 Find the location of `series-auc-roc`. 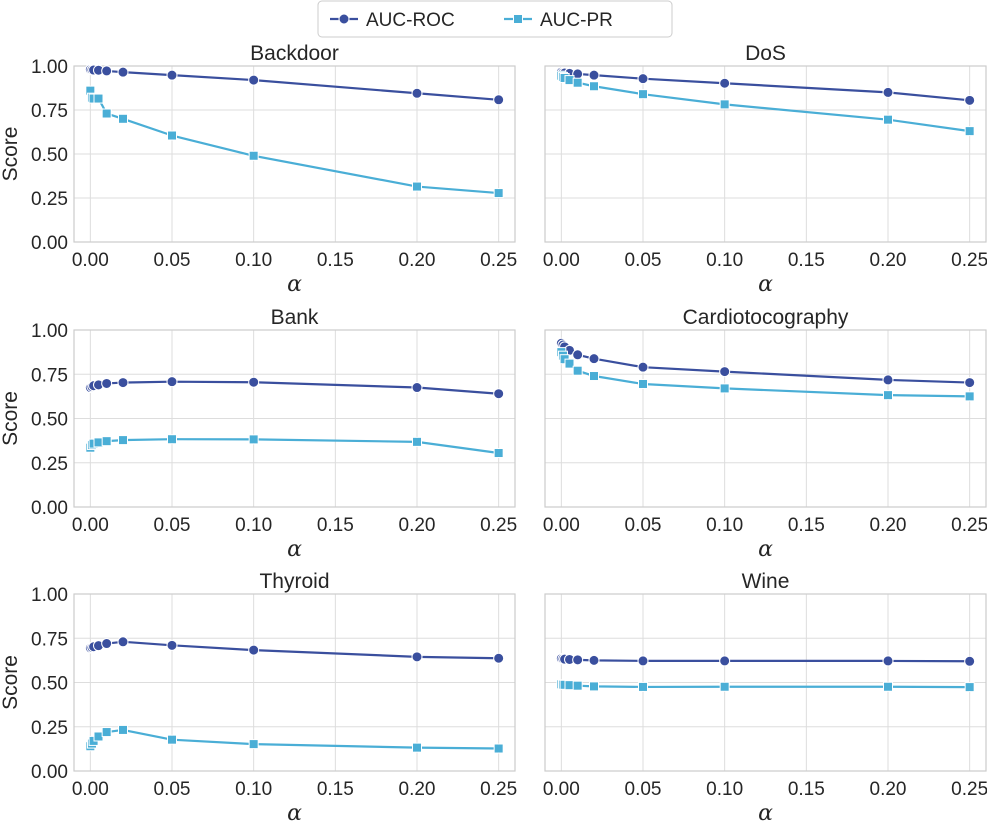

series-auc-roc is located at coordinates (294, 650).